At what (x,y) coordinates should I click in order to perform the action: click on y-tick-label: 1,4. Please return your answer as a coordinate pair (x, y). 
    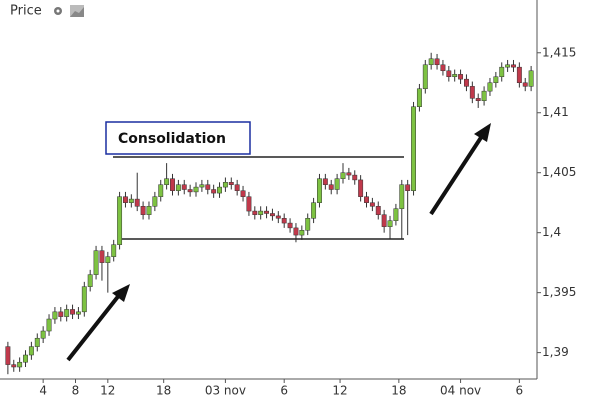
    Looking at the image, I should click on (551, 232).